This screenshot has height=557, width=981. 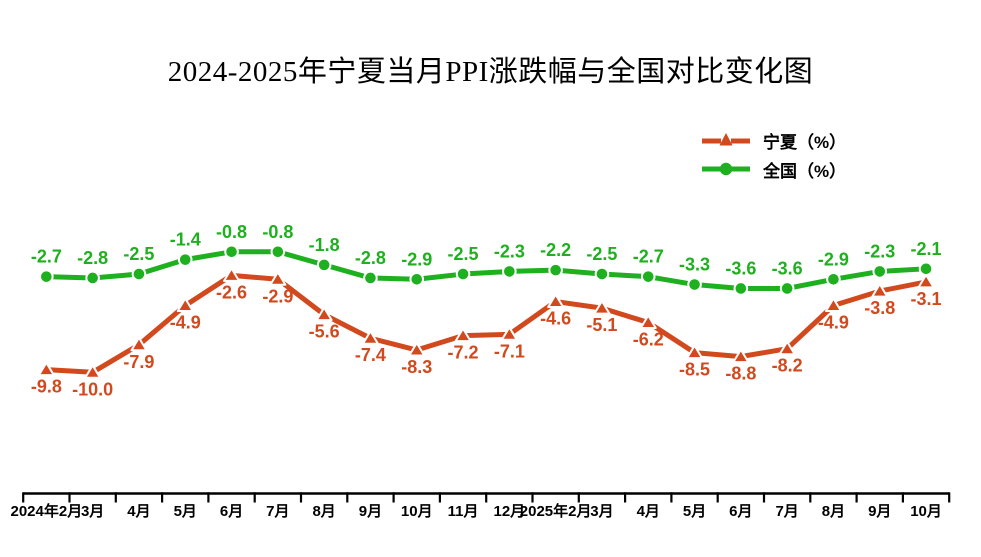 What do you see at coordinates (370, 355) in the screenshot?
I see `data-label-ningxia: -7.4` at bounding box center [370, 355].